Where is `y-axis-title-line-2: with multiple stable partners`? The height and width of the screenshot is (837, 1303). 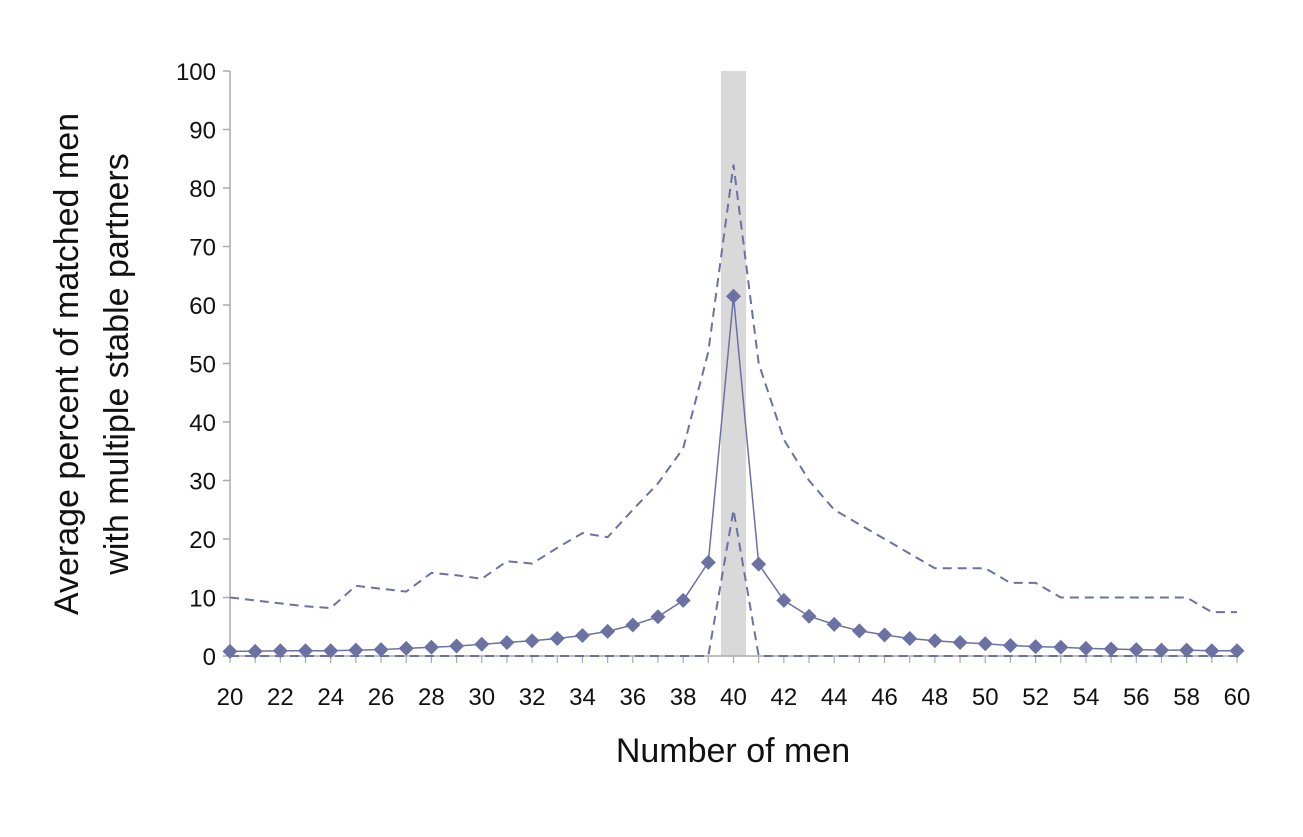 y-axis-title-line-2: with multiple stable partners is located at coordinates (117, 364).